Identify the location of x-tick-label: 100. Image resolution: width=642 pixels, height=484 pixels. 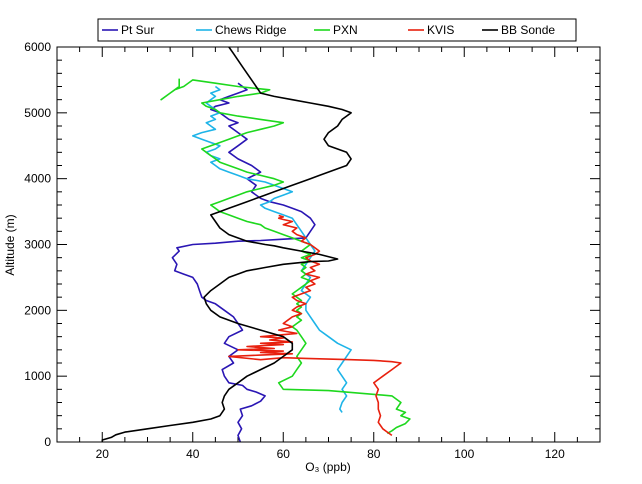
(464, 454).